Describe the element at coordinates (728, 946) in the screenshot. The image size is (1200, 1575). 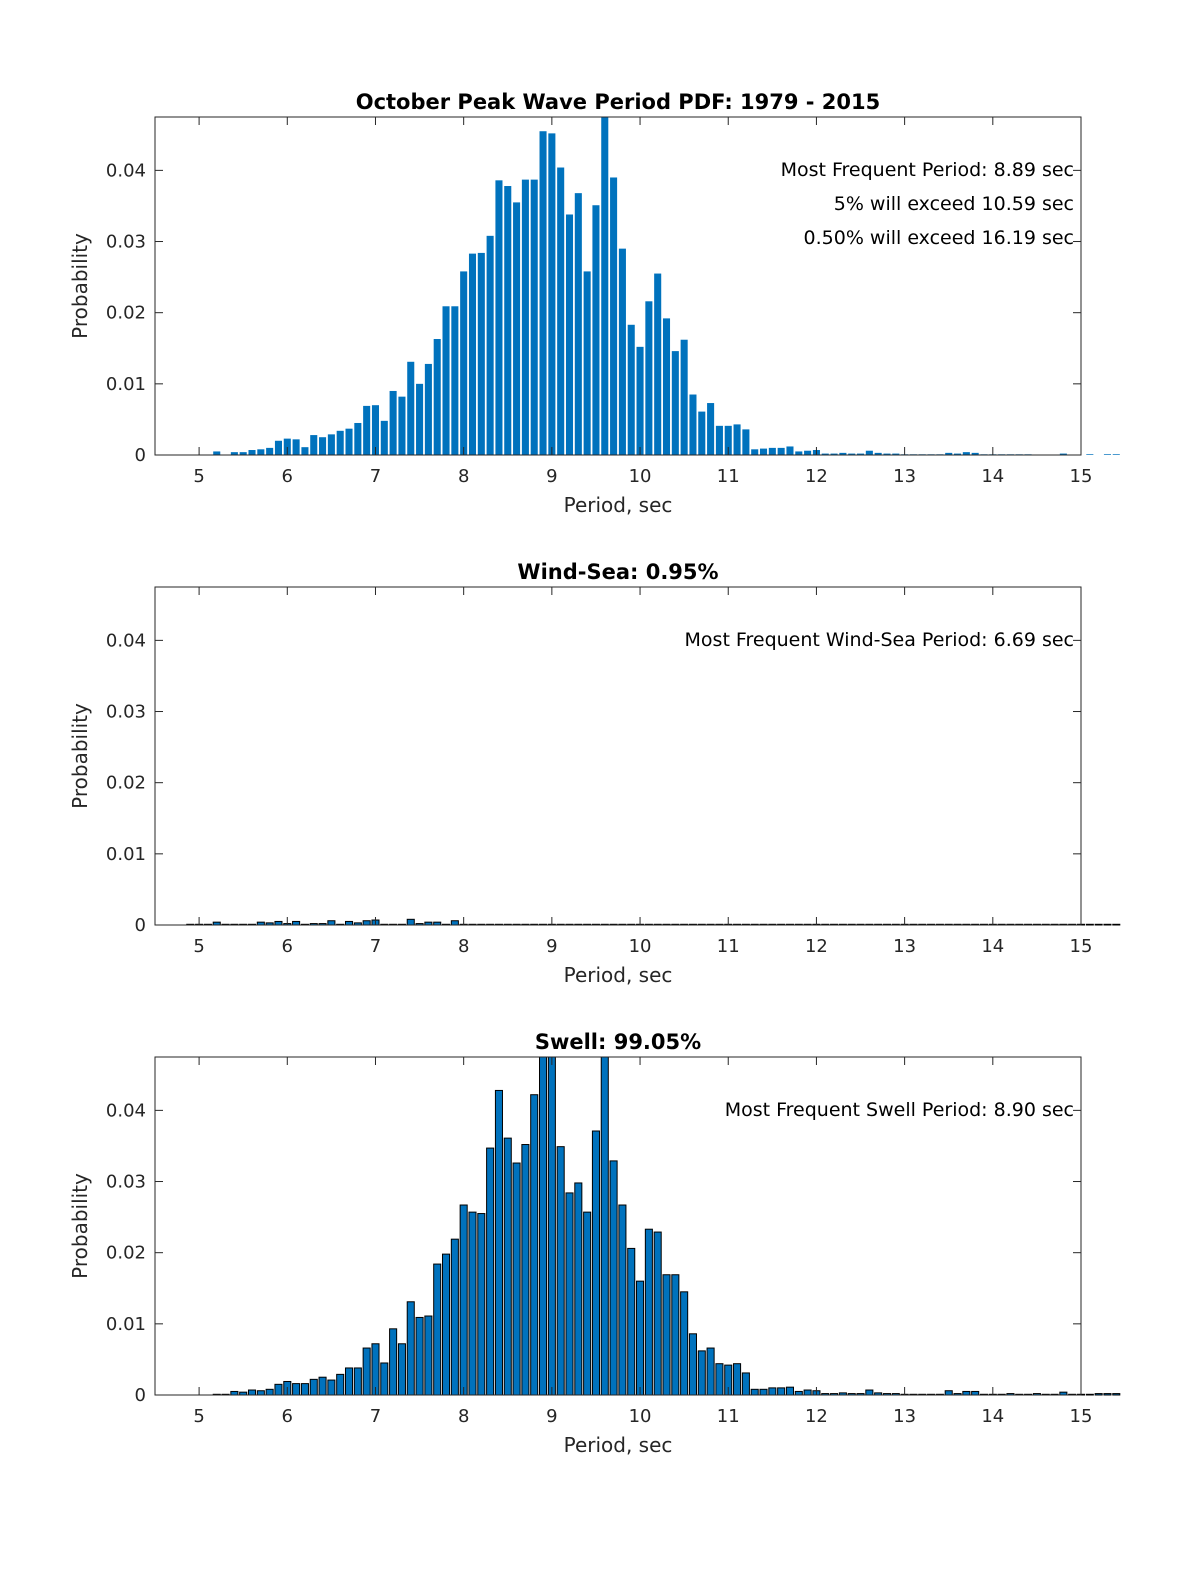
I see `x-tick-label: 11` at that location.